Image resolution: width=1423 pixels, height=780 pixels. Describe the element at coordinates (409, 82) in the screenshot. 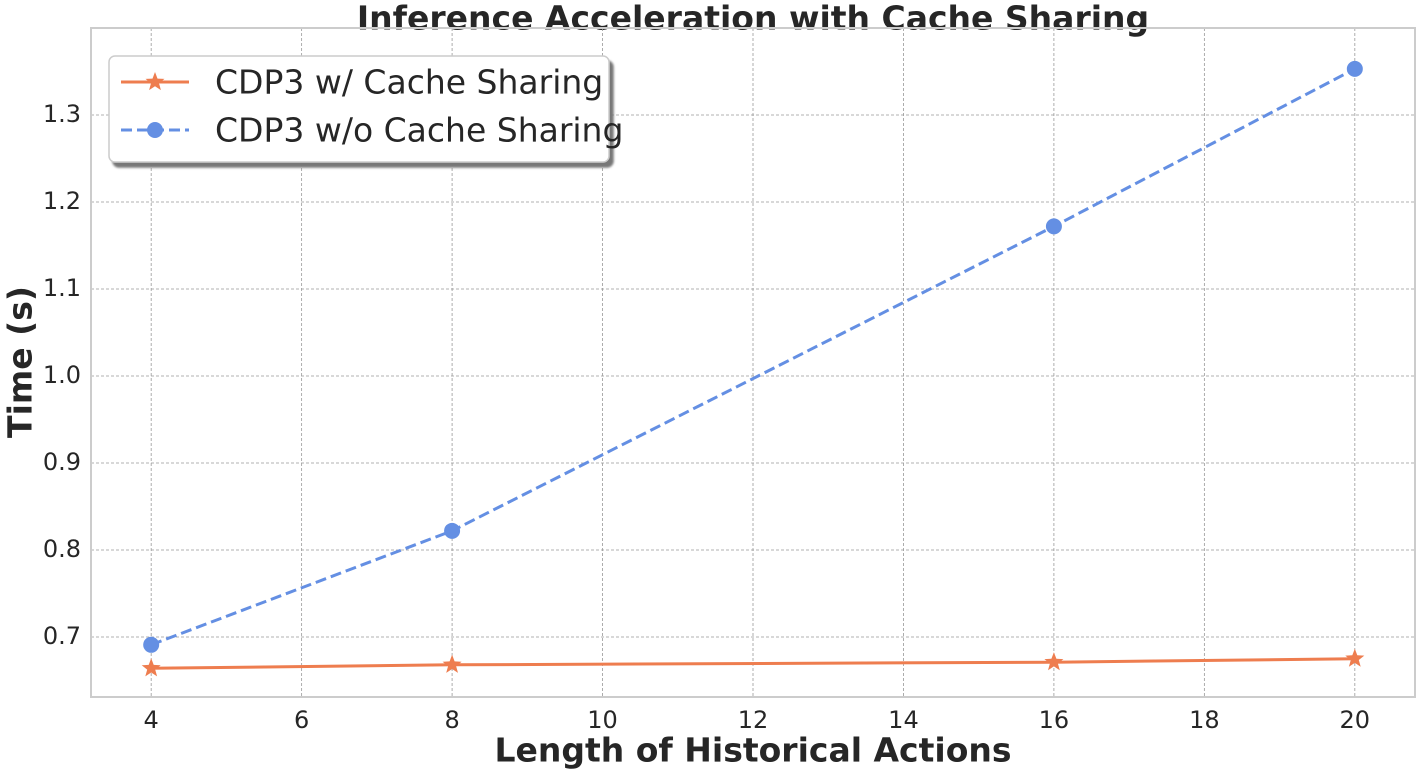

I see `legend-label: CDP3 w/ Cache Sharing` at that location.